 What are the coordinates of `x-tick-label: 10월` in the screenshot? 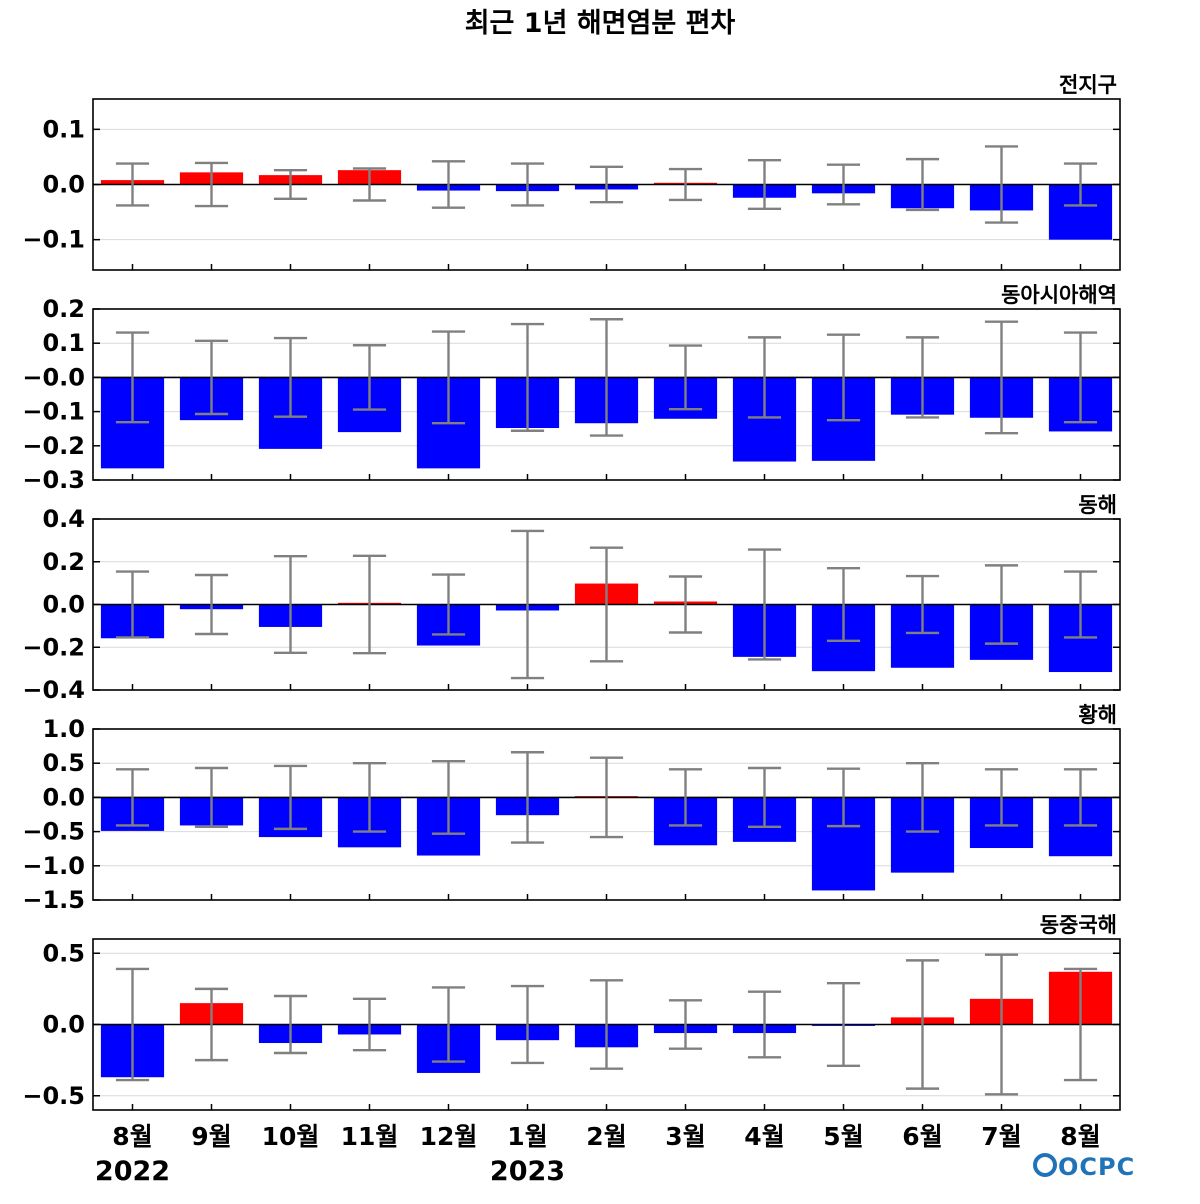 It's located at (291, 1136).